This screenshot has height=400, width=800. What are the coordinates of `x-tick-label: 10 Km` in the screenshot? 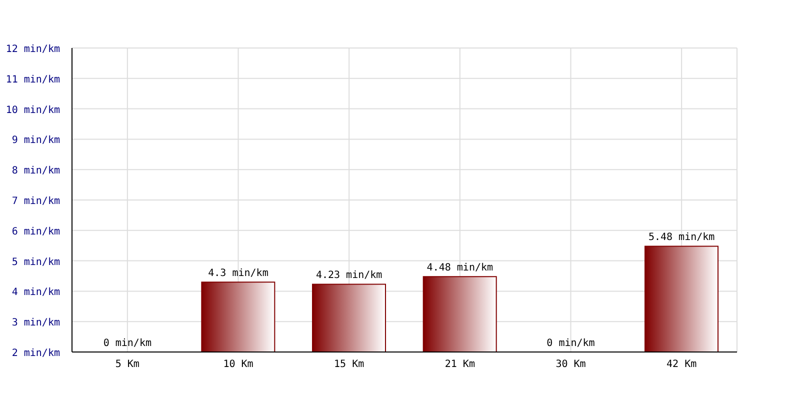 It's located at (238, 364).